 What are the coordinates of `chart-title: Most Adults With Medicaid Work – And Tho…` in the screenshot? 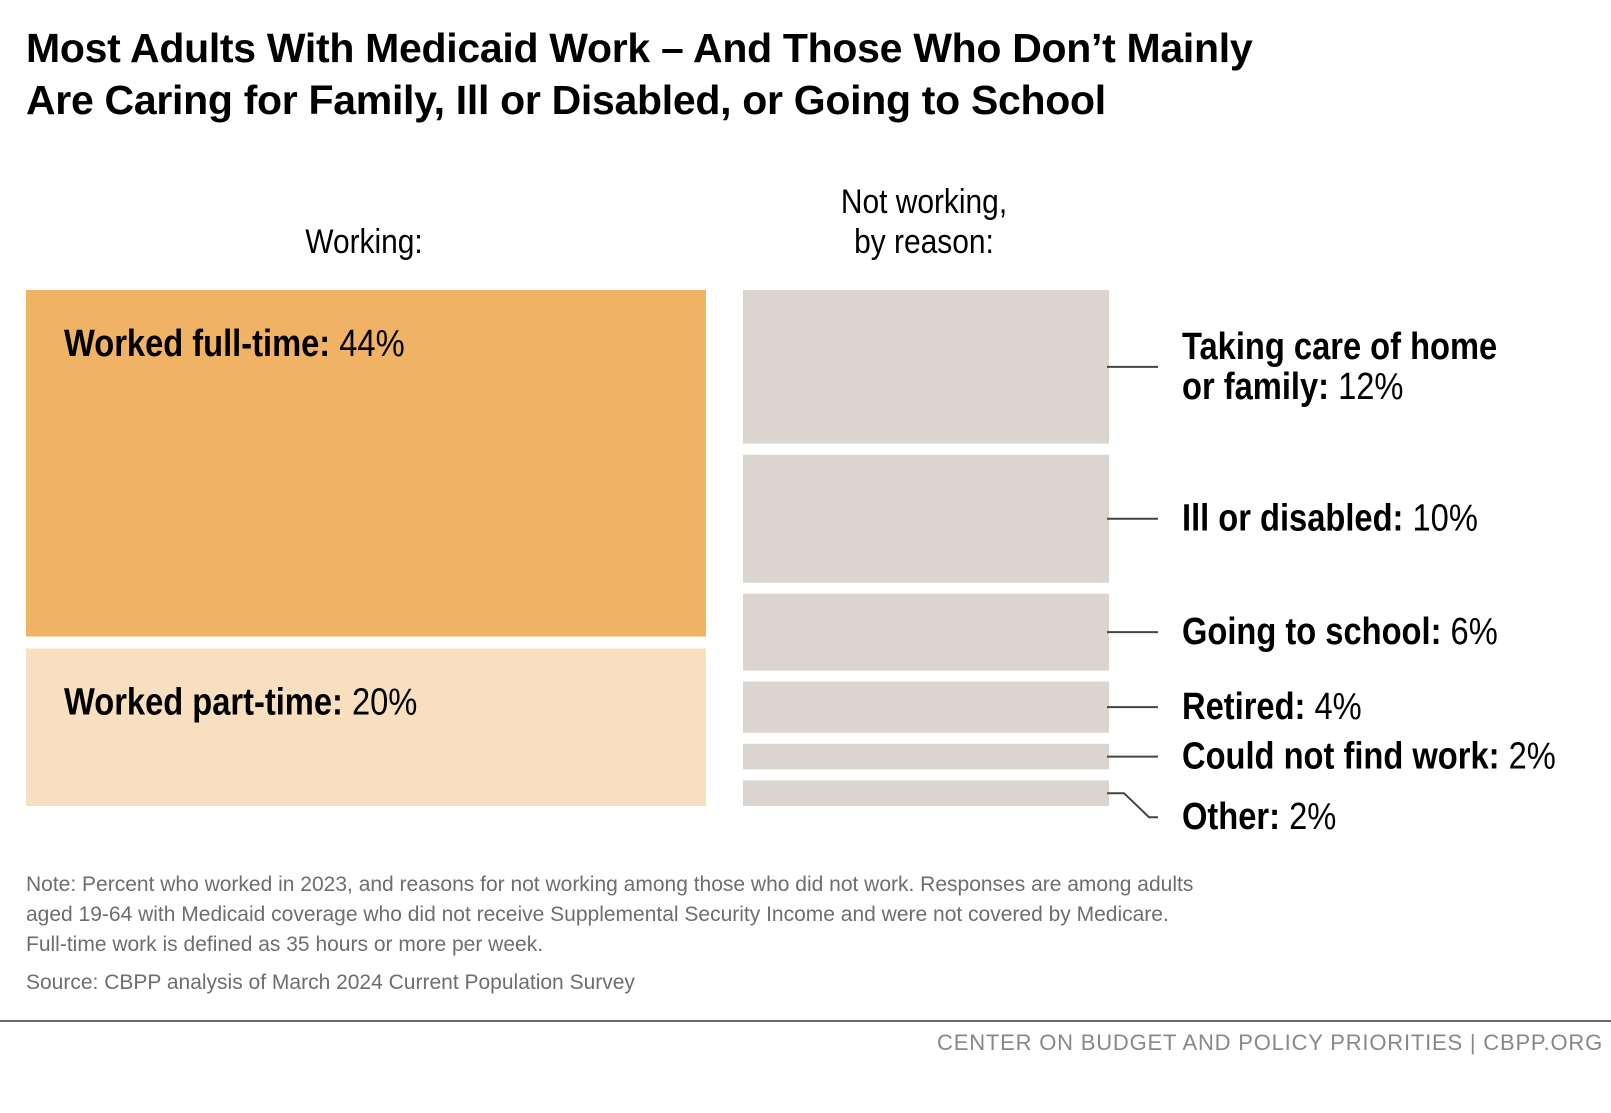 It's located at (806, 74).